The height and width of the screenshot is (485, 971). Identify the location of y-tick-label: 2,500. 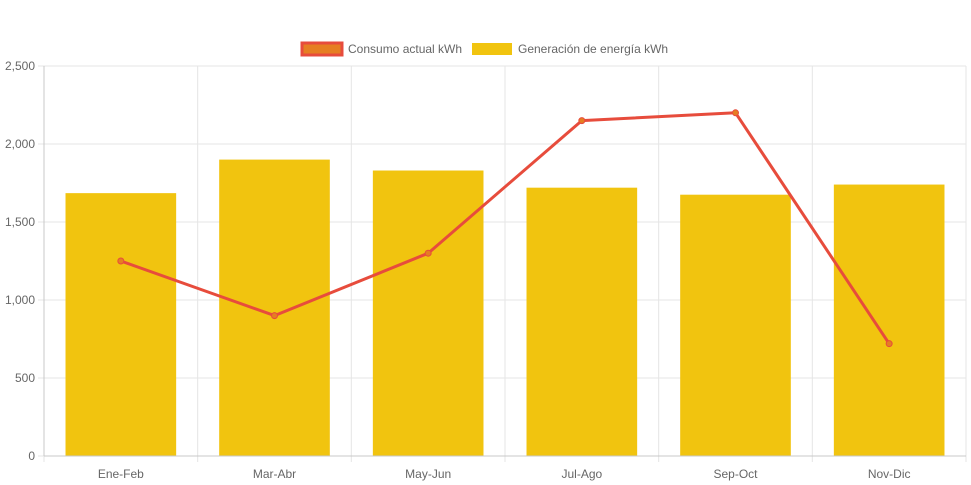
(20, 66).